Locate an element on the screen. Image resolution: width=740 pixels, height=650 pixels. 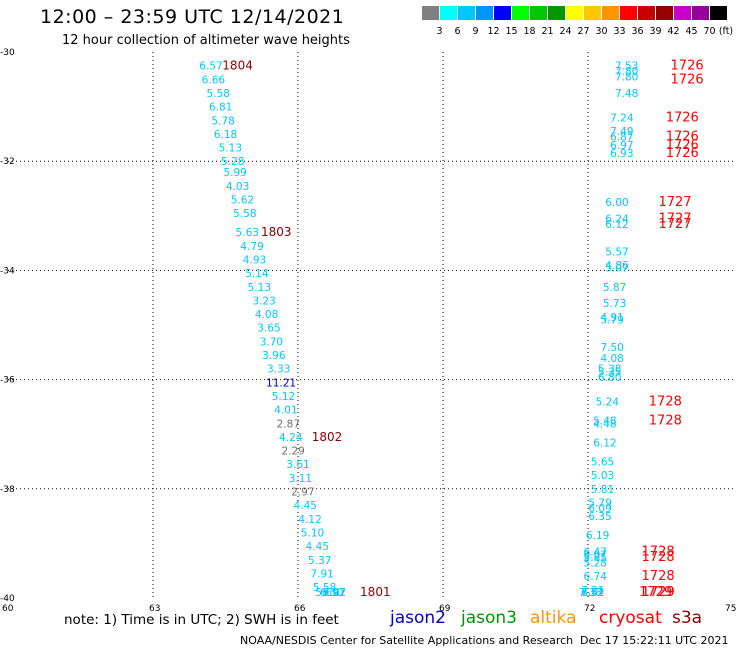
swh-value: 6.87 is located at coordinates (621, 138).